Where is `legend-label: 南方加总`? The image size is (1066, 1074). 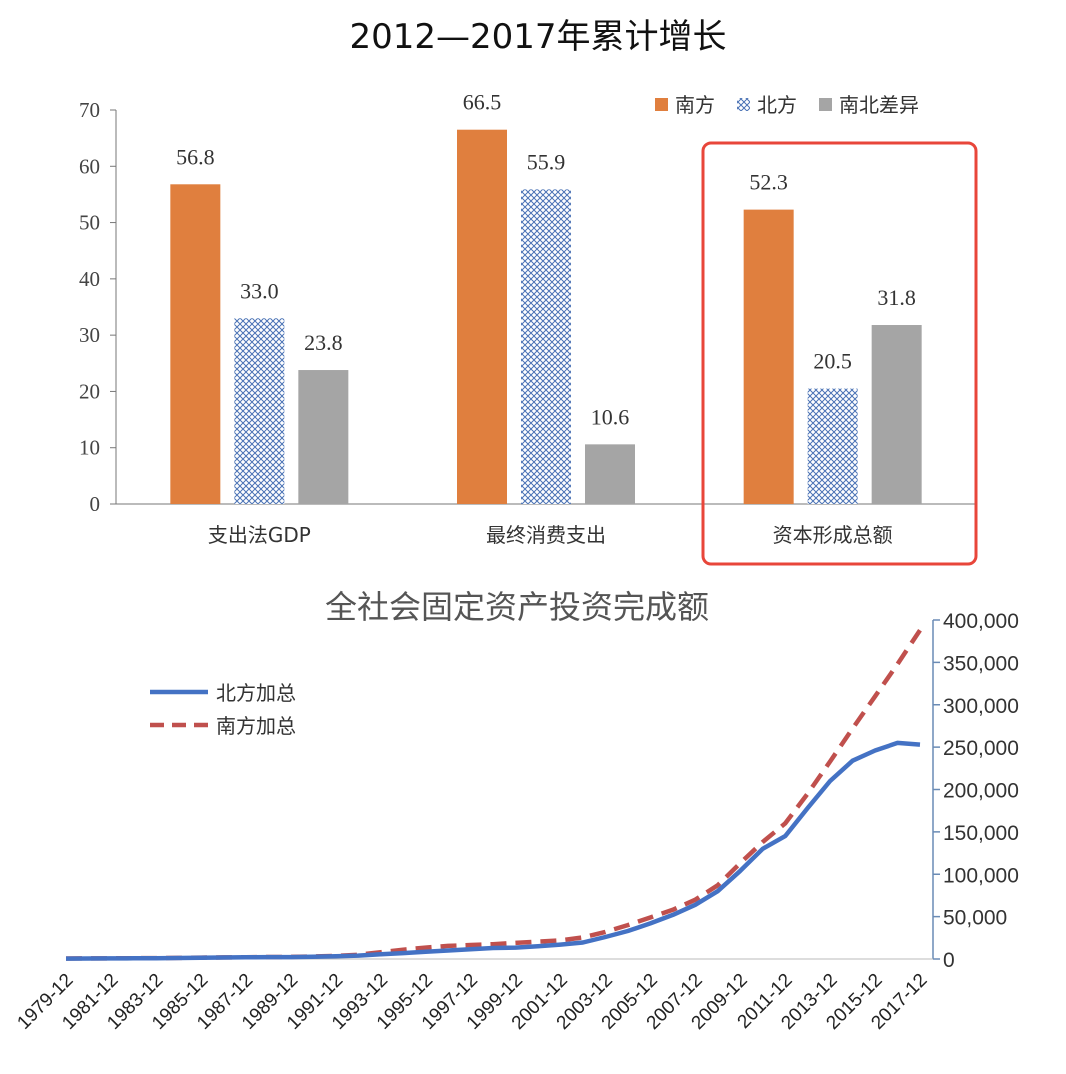 legend-label: 南方加总 is located at coordinates (256, 726).